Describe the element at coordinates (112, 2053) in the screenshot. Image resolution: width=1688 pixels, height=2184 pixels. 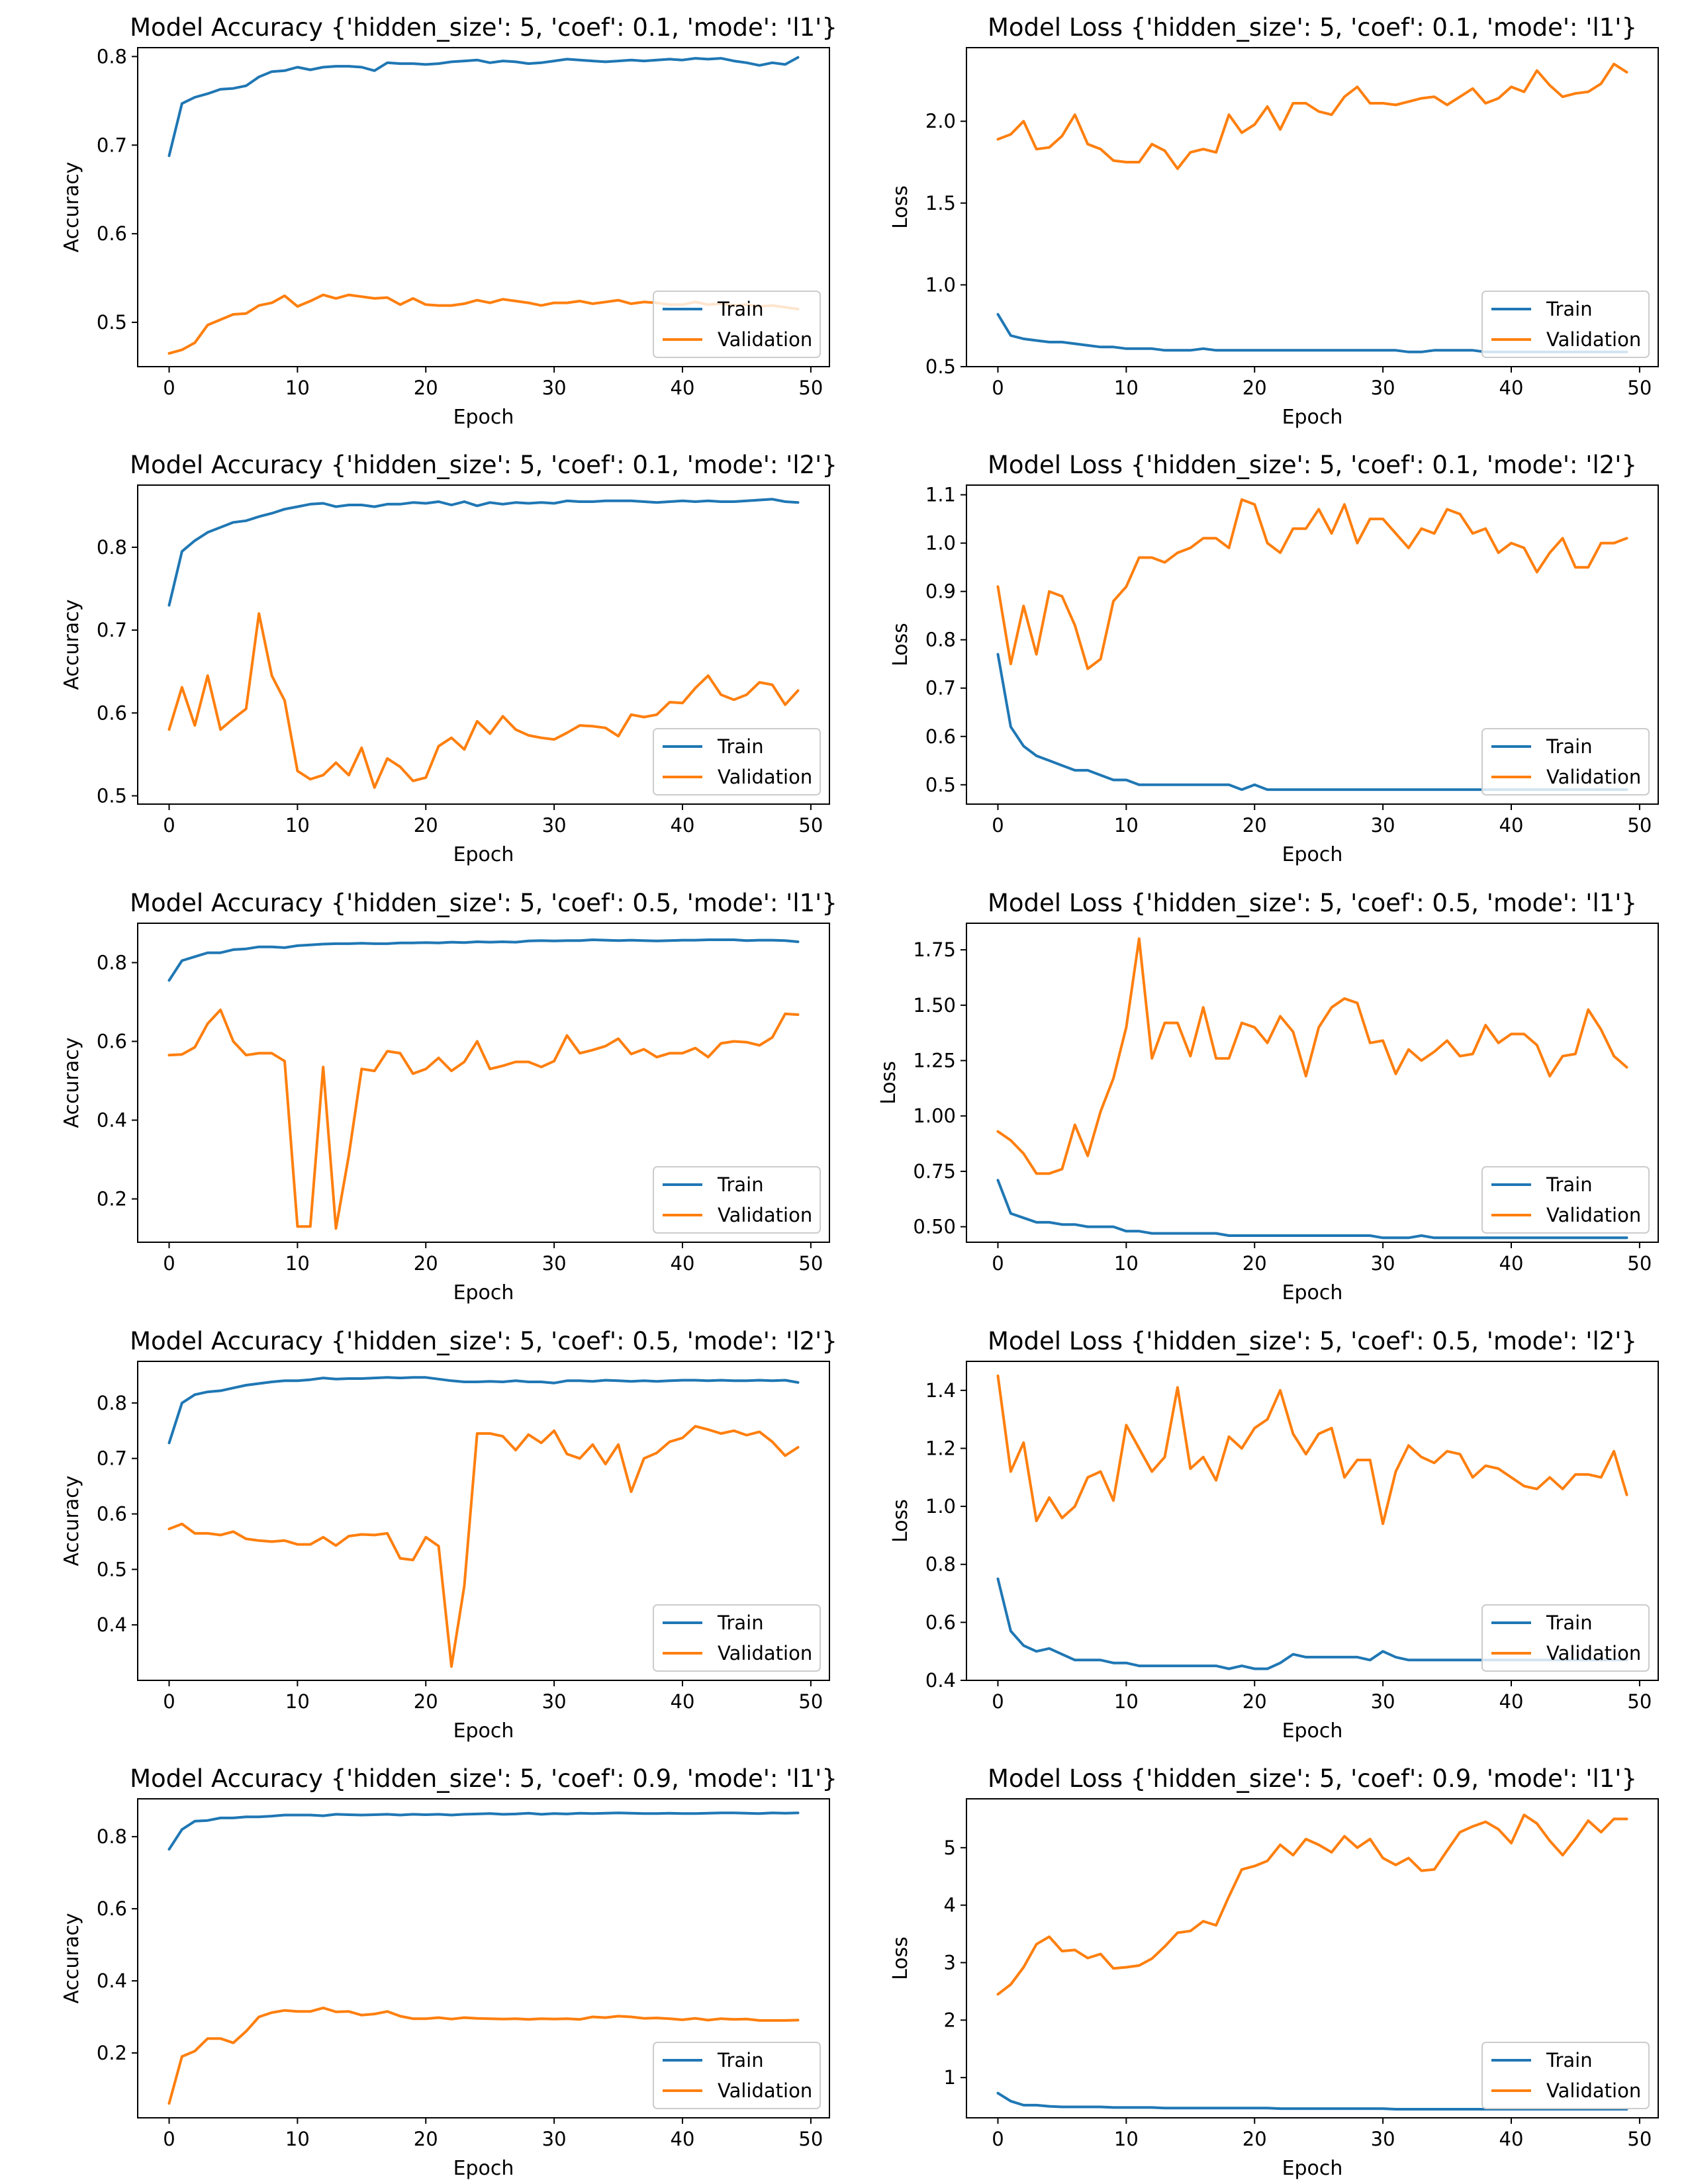
I see `y-tick-label: 0.2` at that location.